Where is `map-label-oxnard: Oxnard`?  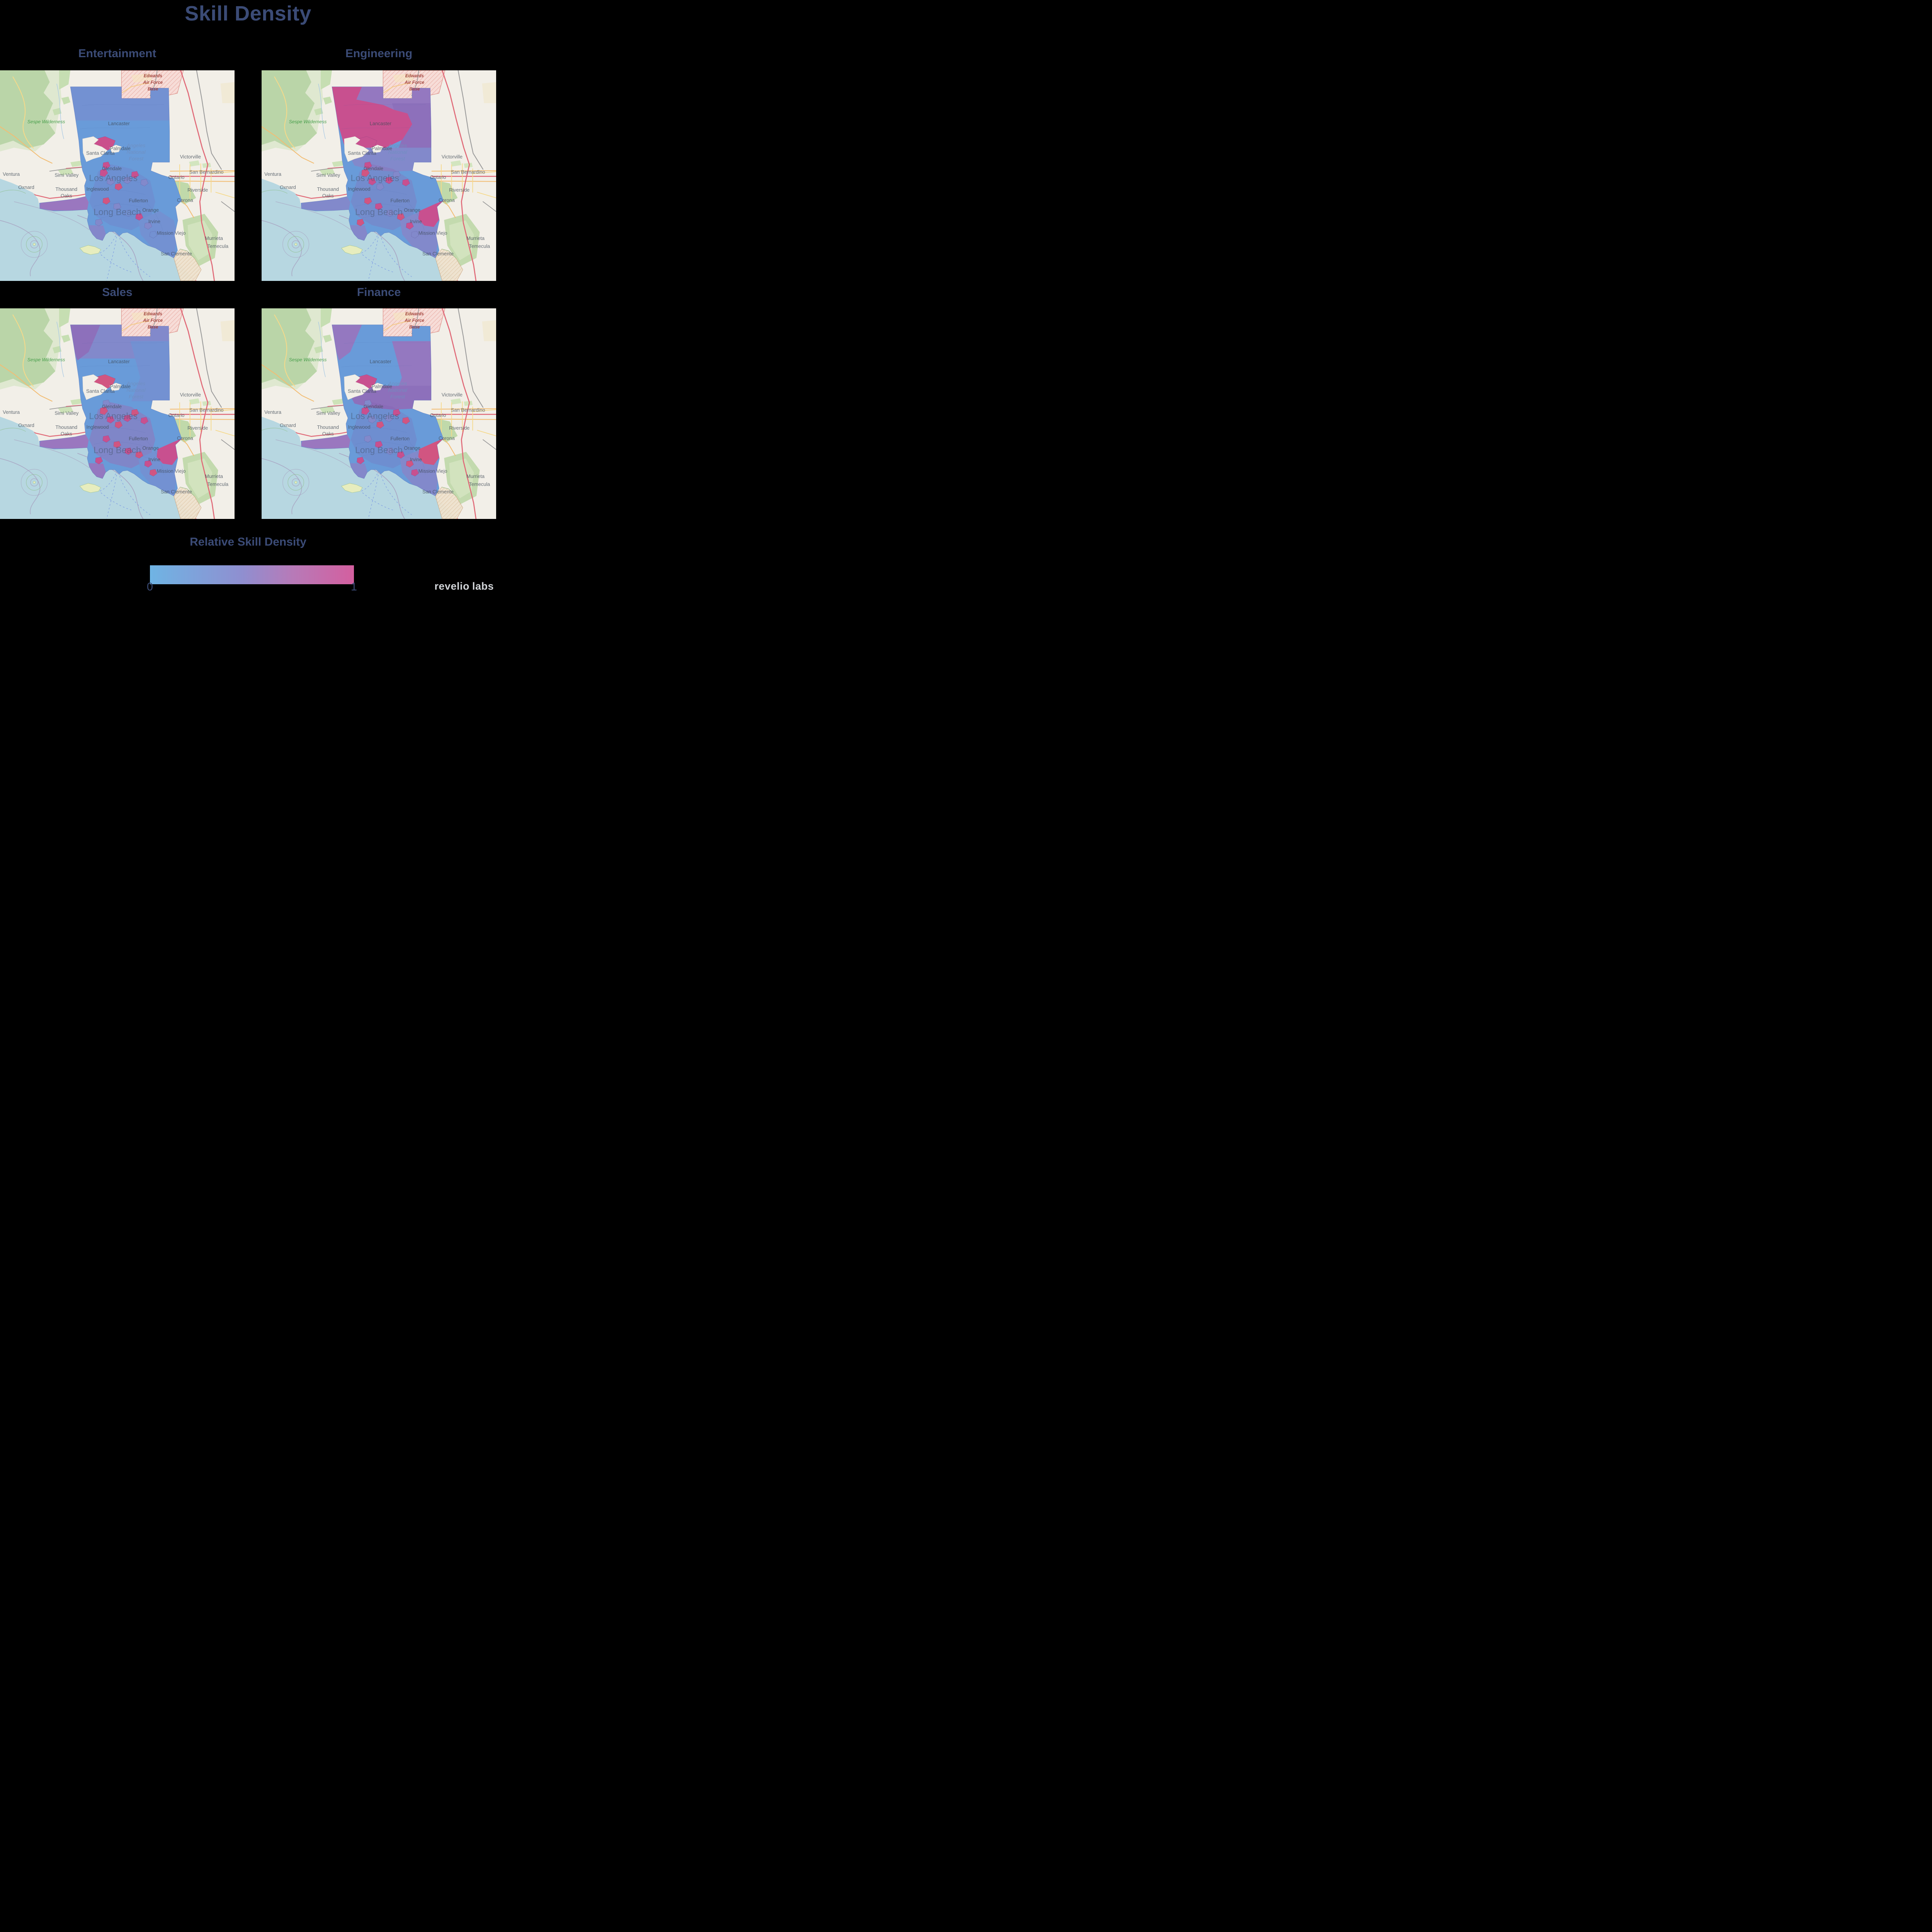
map-label-oxnard: Oxnard is located at coordinates (288, 425).